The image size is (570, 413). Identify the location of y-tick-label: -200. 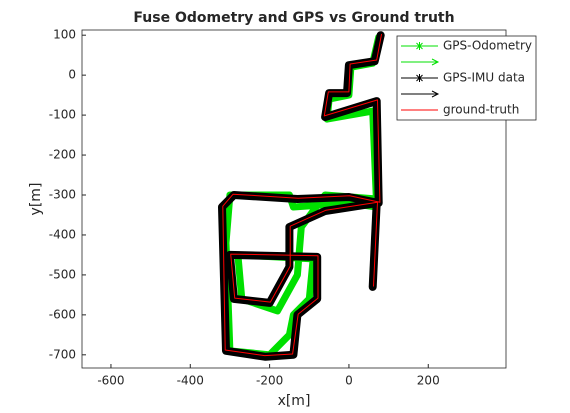
(62, 155).